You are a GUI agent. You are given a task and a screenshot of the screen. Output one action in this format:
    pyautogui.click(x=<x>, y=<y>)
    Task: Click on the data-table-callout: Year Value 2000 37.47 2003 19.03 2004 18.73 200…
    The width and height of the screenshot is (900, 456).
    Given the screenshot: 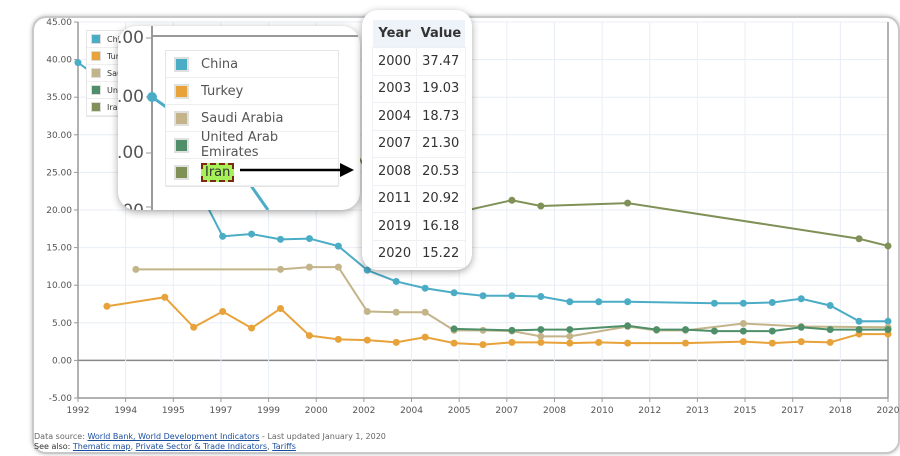 What is the action you would take?
    pyautogui.click(x=417, y=140)
    